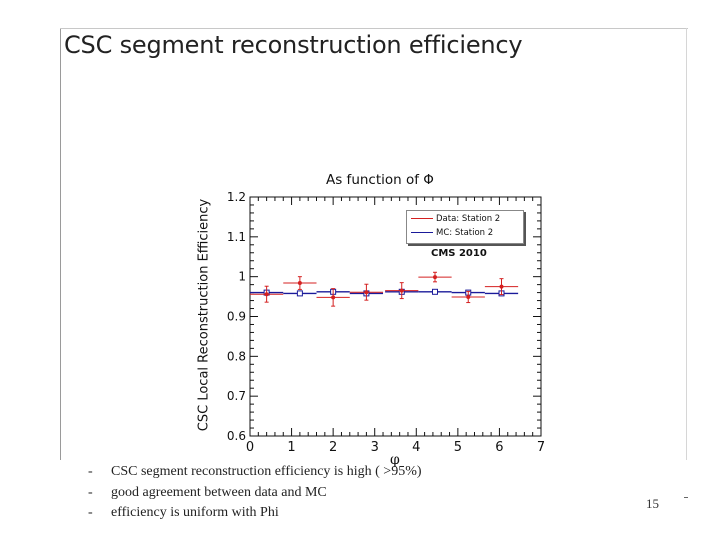  I want to click on legend-swatch-mc, so click(422, 232).